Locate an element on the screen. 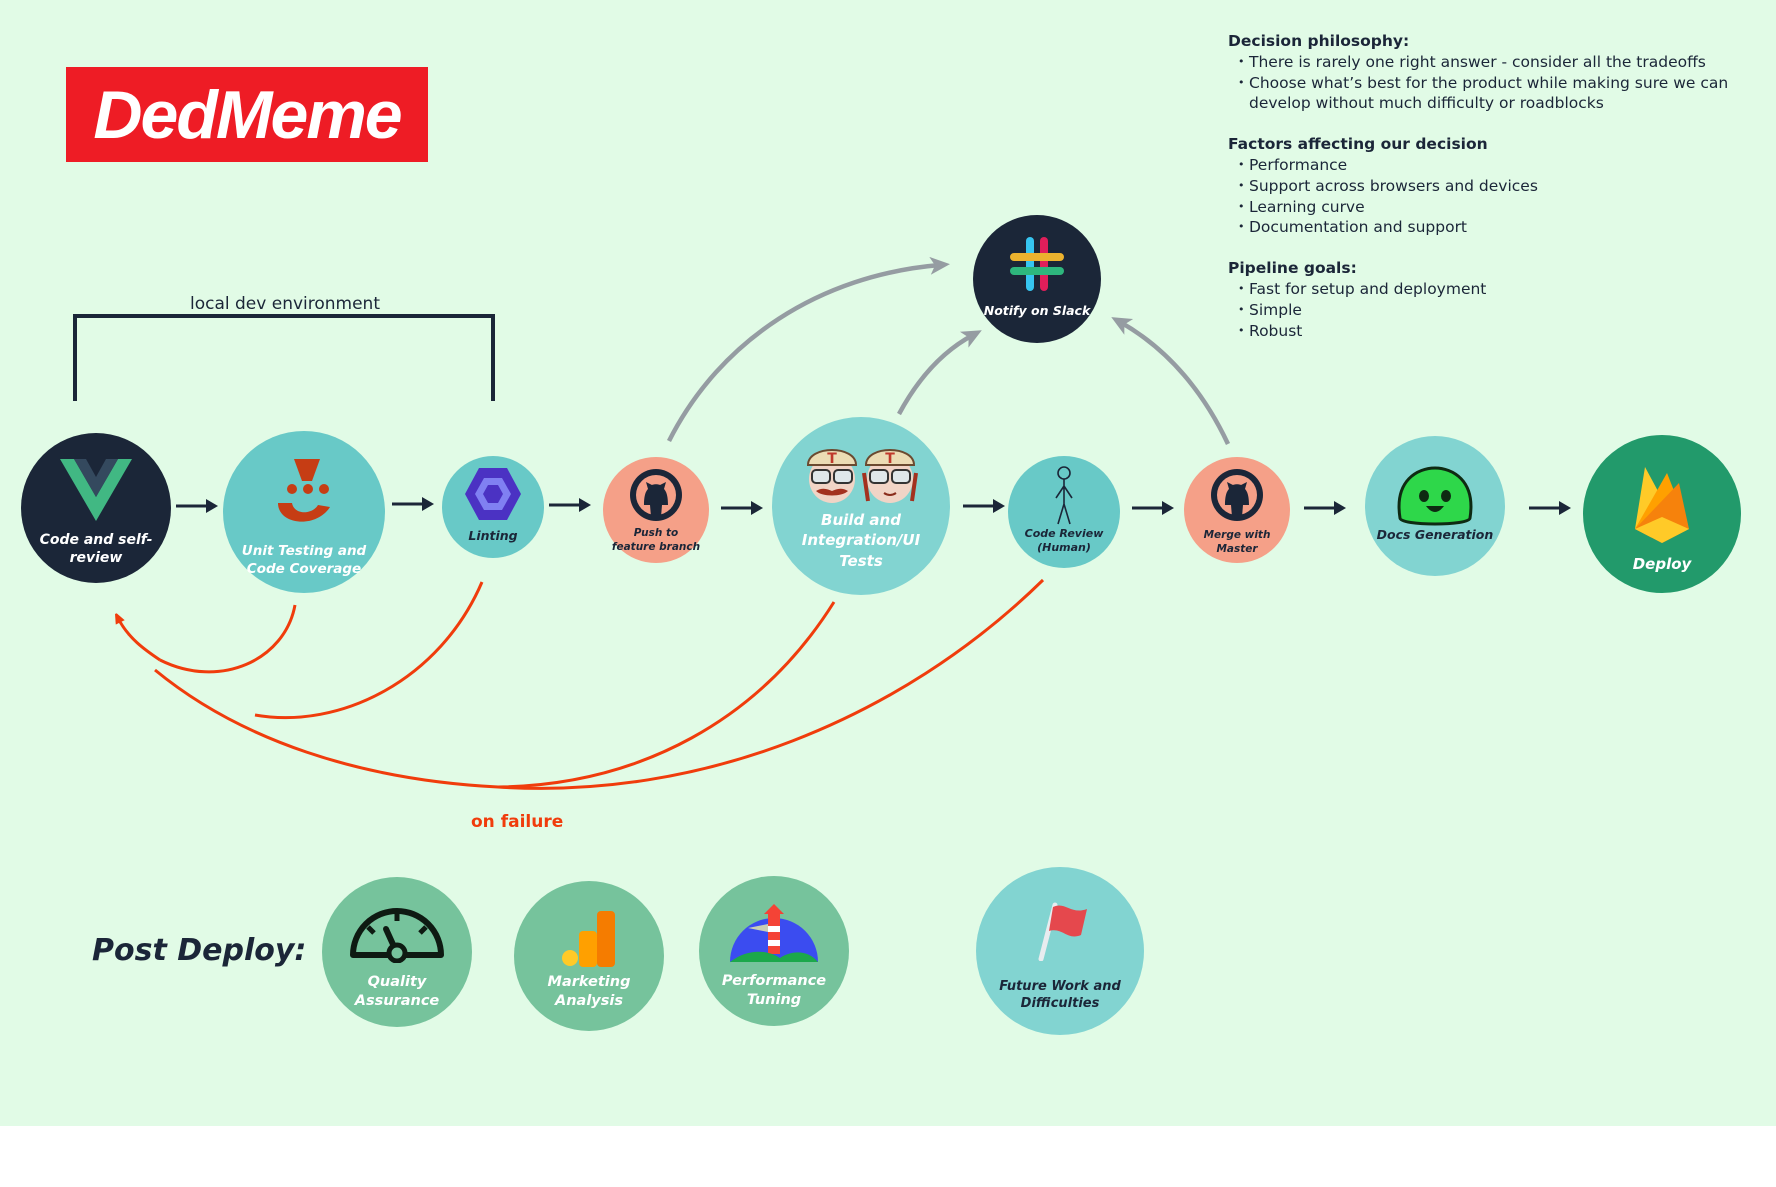 The width and height of the screenshot is (1776, 1187). on-failure-label: on failure is located at coordinates (517, 822).